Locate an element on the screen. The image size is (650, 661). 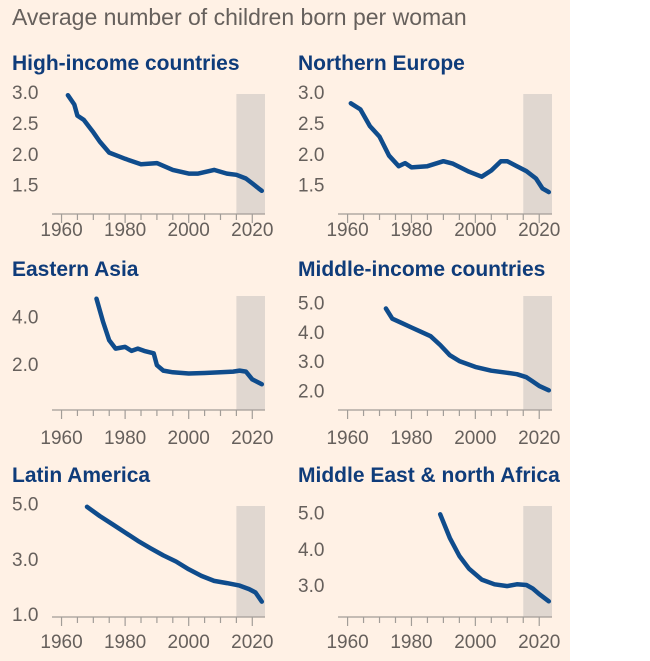
panel-northern-europe-title: Northern Europe is located at coordinates (381, 63).